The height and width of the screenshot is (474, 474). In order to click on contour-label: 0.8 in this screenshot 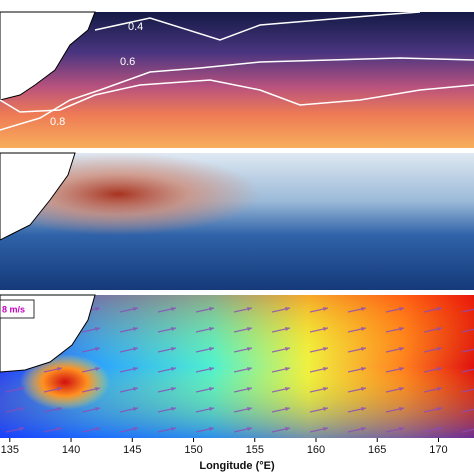, I will do `click(57, 122)`.